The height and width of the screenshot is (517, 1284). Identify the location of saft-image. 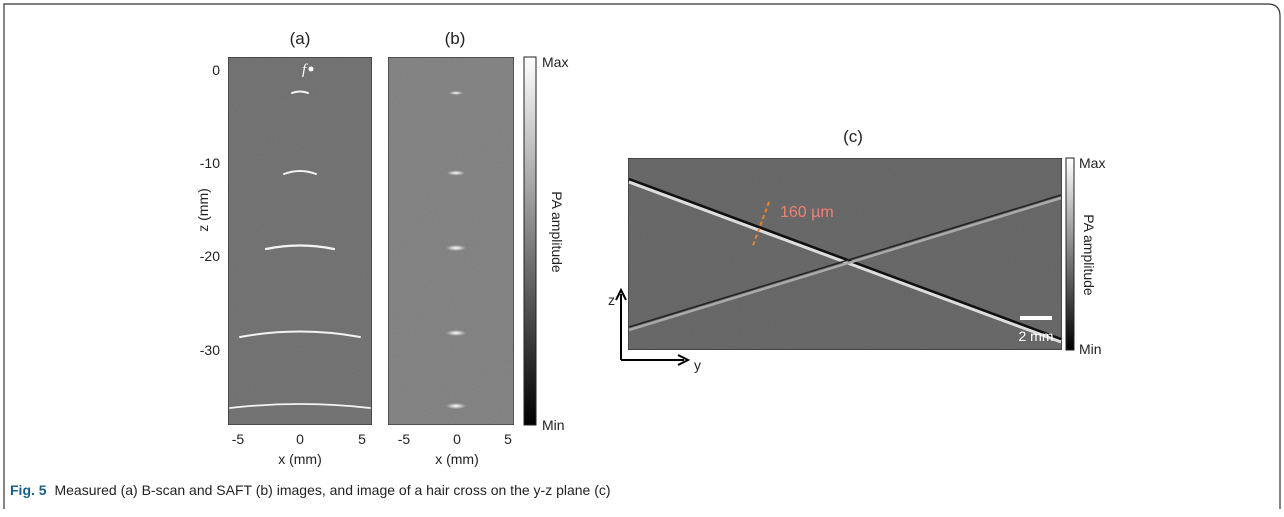
(451, 241).